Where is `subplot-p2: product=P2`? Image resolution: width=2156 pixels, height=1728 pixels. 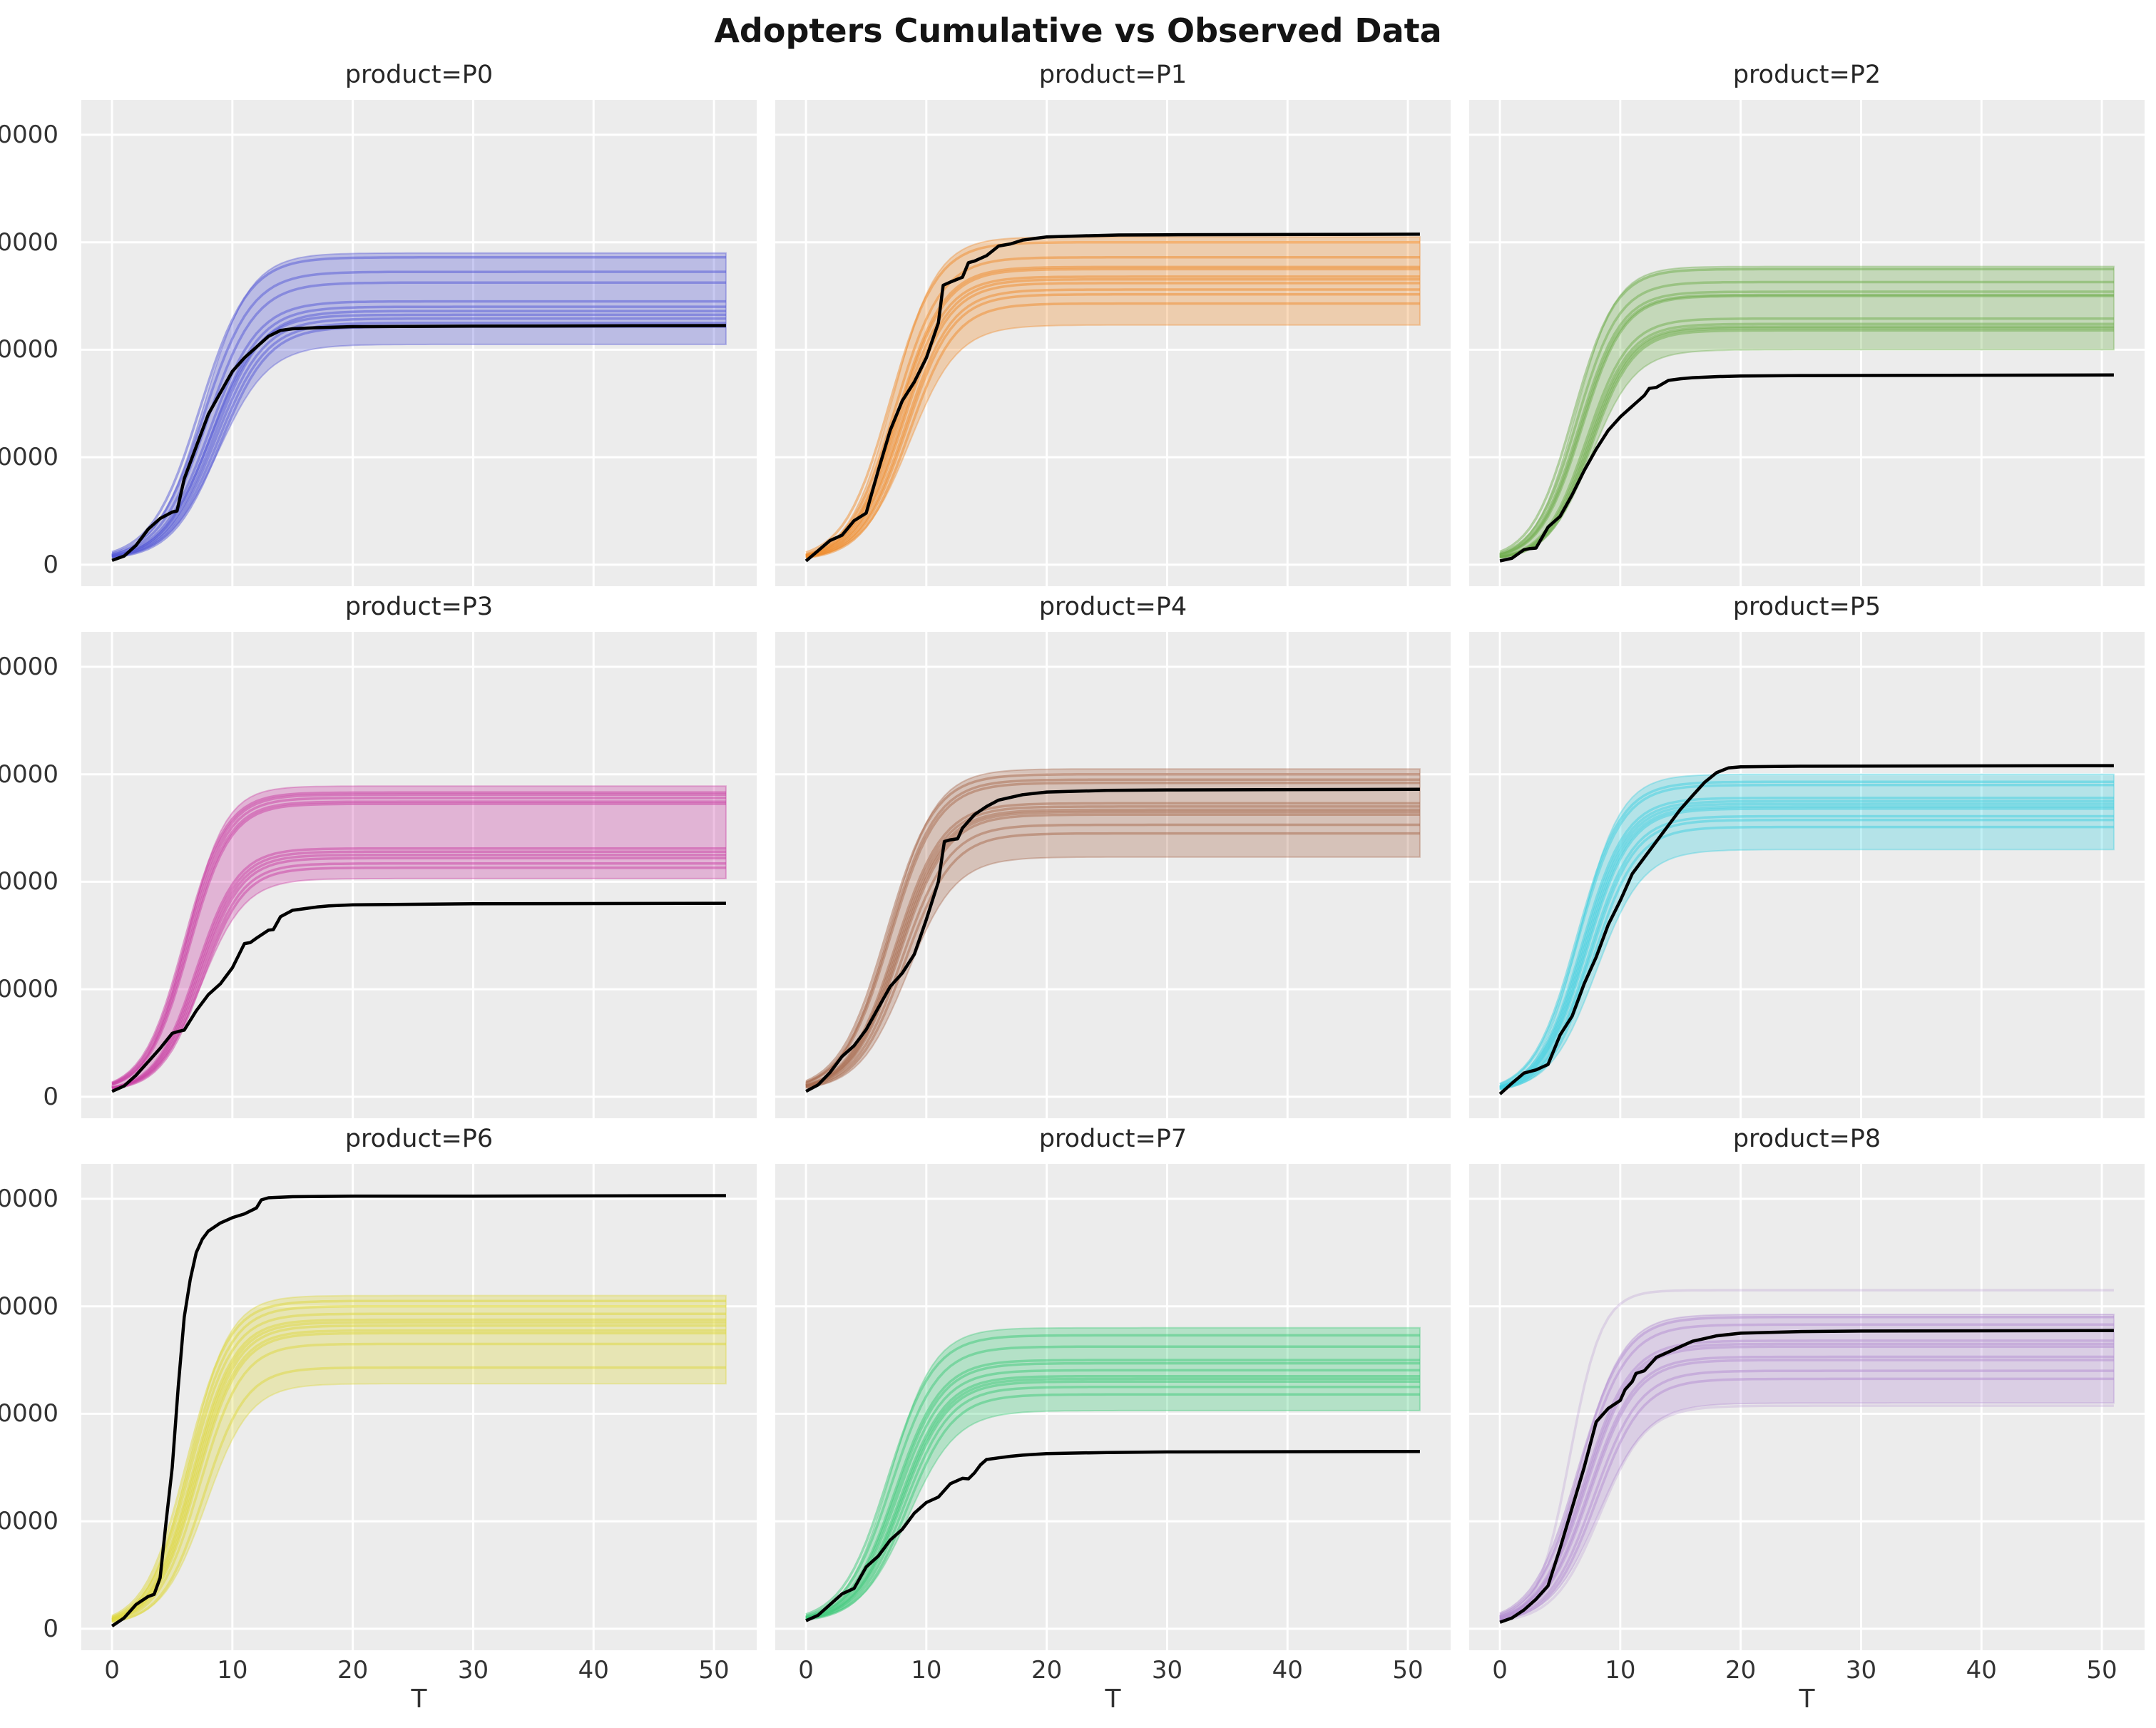 subplot-p2: product=P2 is located at coordinates (1807, 320).